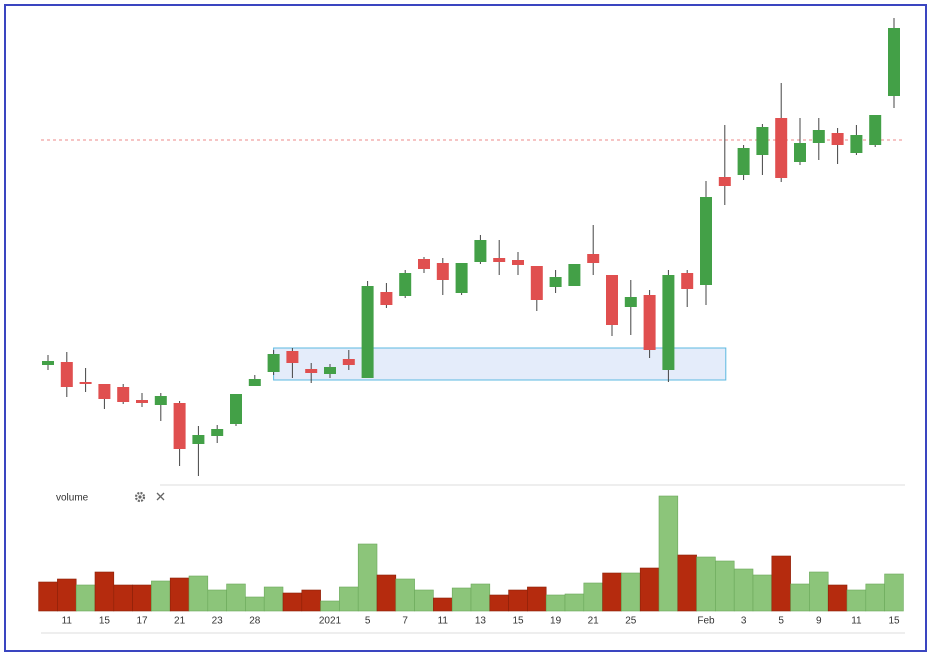 The height and width of the screenshot is (656, 931). I want to click on x-tick-label: 2021, so click(330, 621).